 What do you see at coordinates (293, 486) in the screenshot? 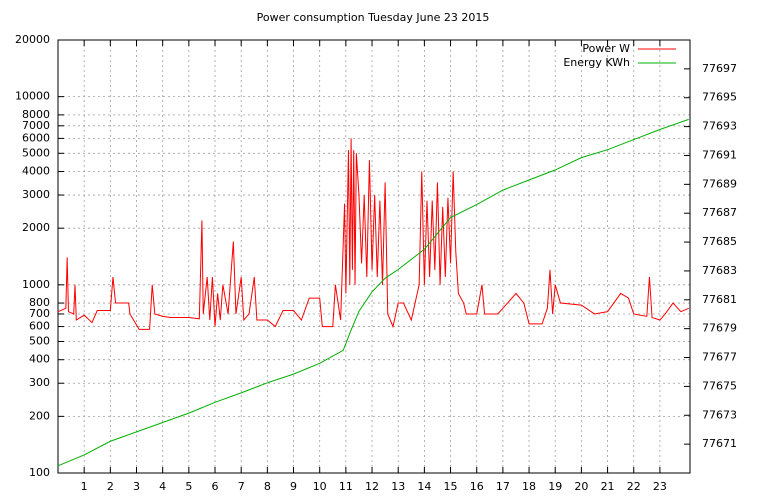
I see `x-tick-label: 9` at bounding box center [293, 486].